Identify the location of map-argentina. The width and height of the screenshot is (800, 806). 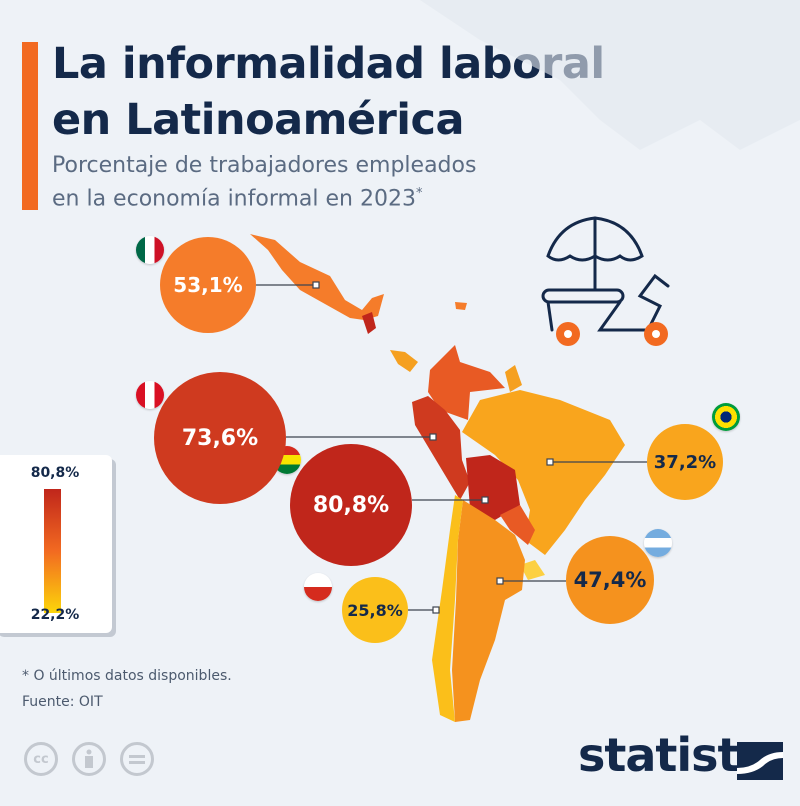
(488, 611).